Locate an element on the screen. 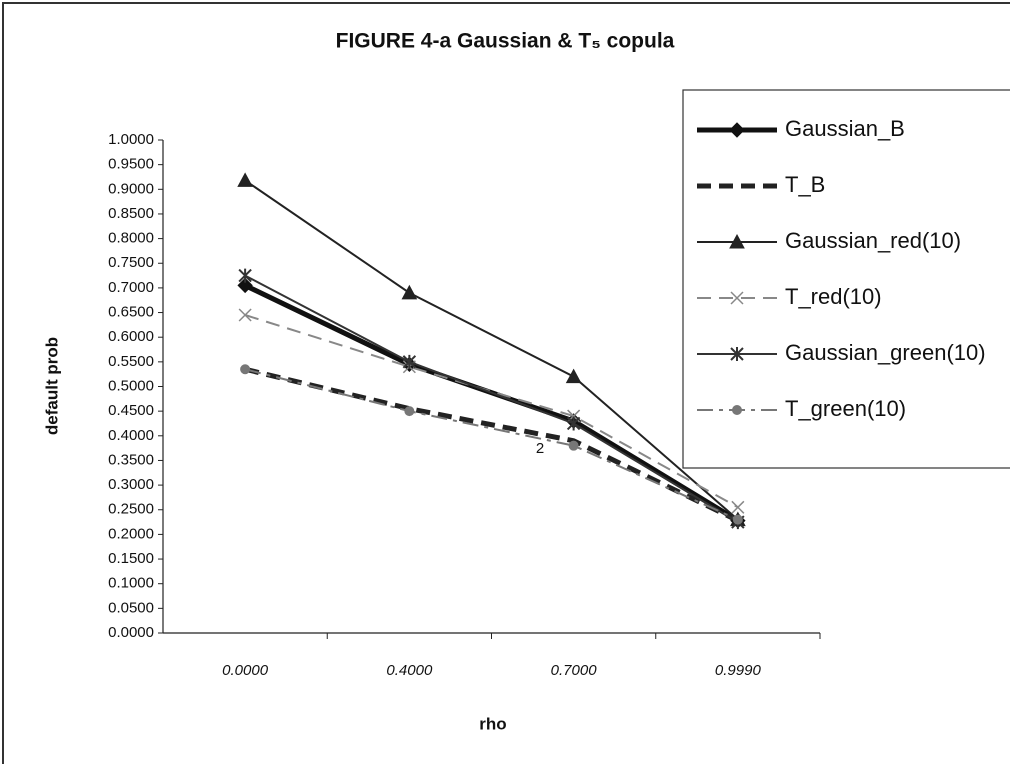  x-axis-label: rho is located at coordinates (492, 723).